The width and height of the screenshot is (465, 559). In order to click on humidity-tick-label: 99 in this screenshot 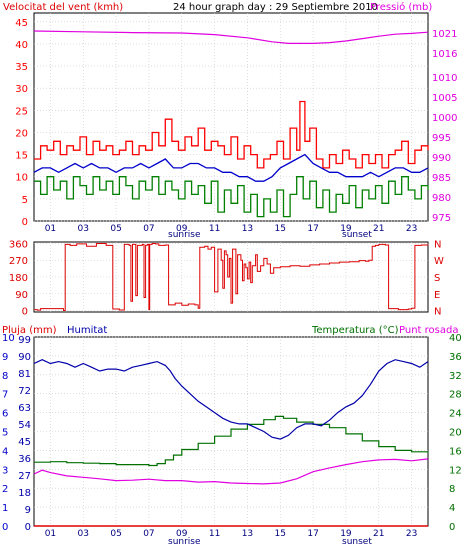, I will do `click(24, 340)`.